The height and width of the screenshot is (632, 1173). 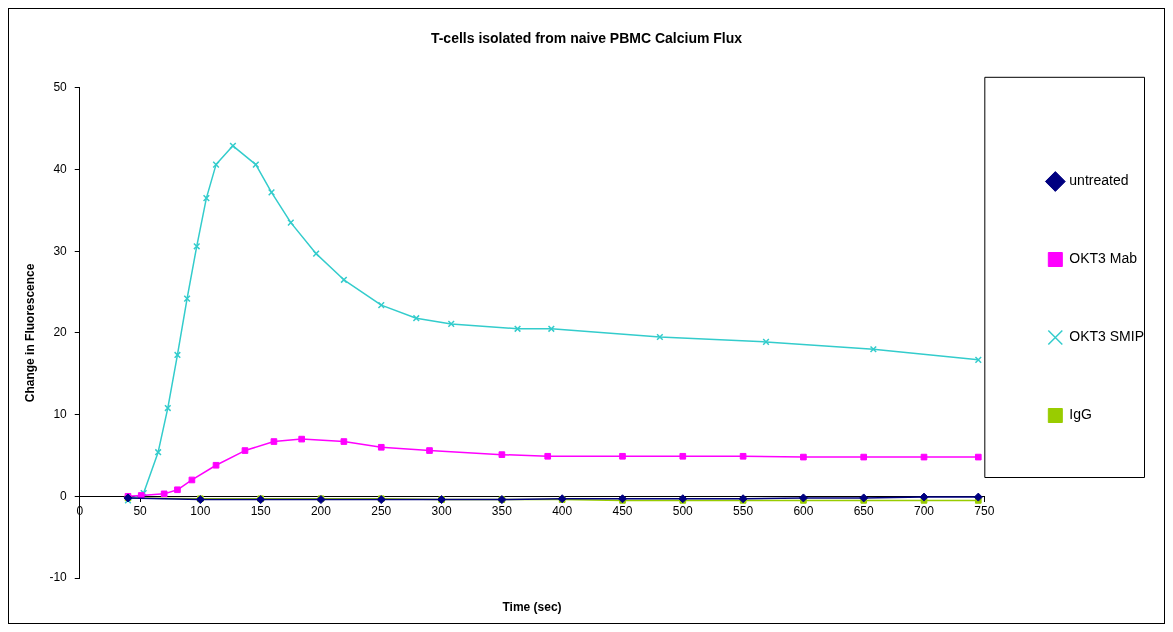 I want to click on y-tick-label: 20, so click(x=60, y=332).